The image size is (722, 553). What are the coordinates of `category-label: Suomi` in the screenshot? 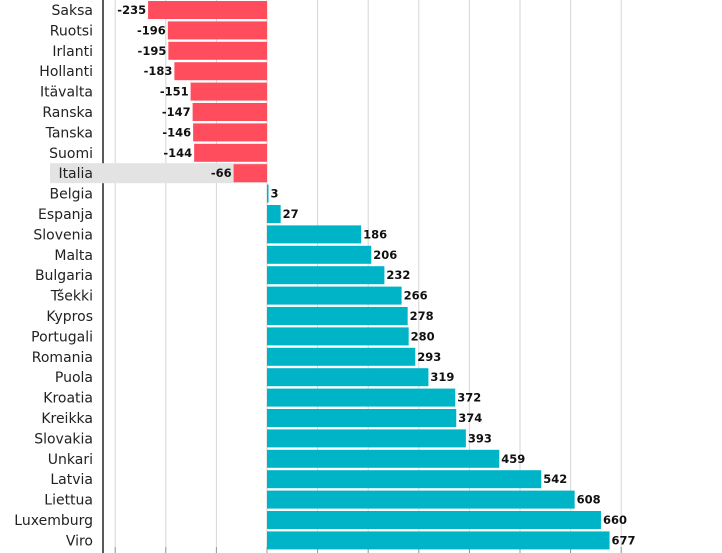 It's located at (71, 154).